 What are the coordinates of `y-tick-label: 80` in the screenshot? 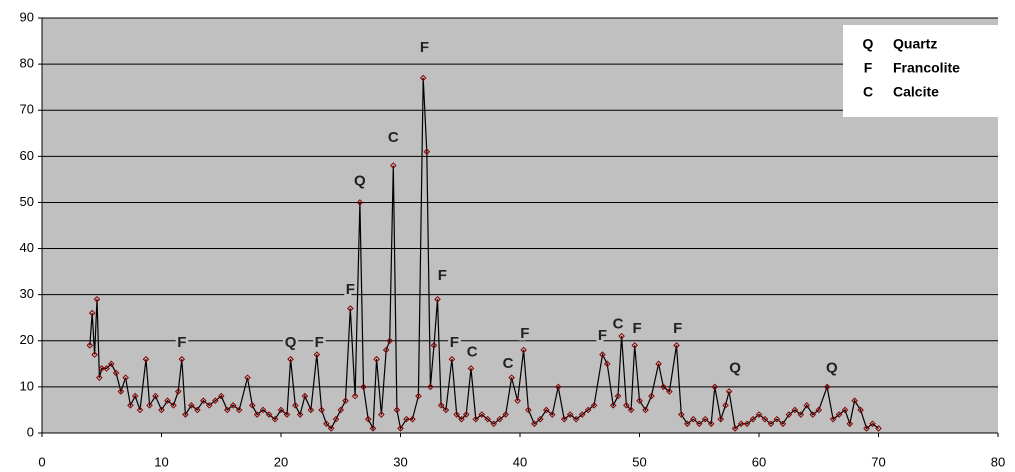 It's located at (27, 63).